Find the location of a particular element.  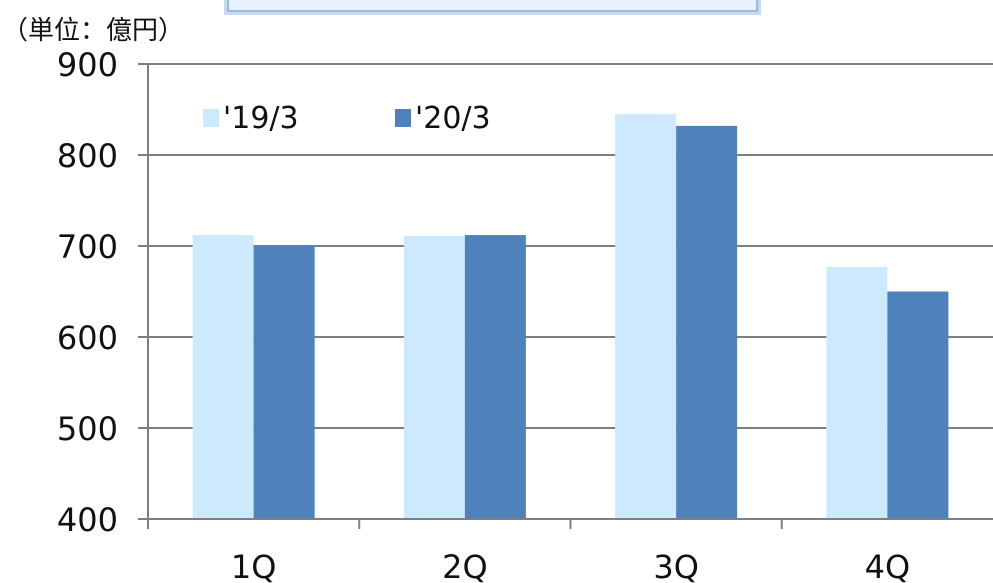

y-tick-label: 600 is located at coordinates (87, 338).